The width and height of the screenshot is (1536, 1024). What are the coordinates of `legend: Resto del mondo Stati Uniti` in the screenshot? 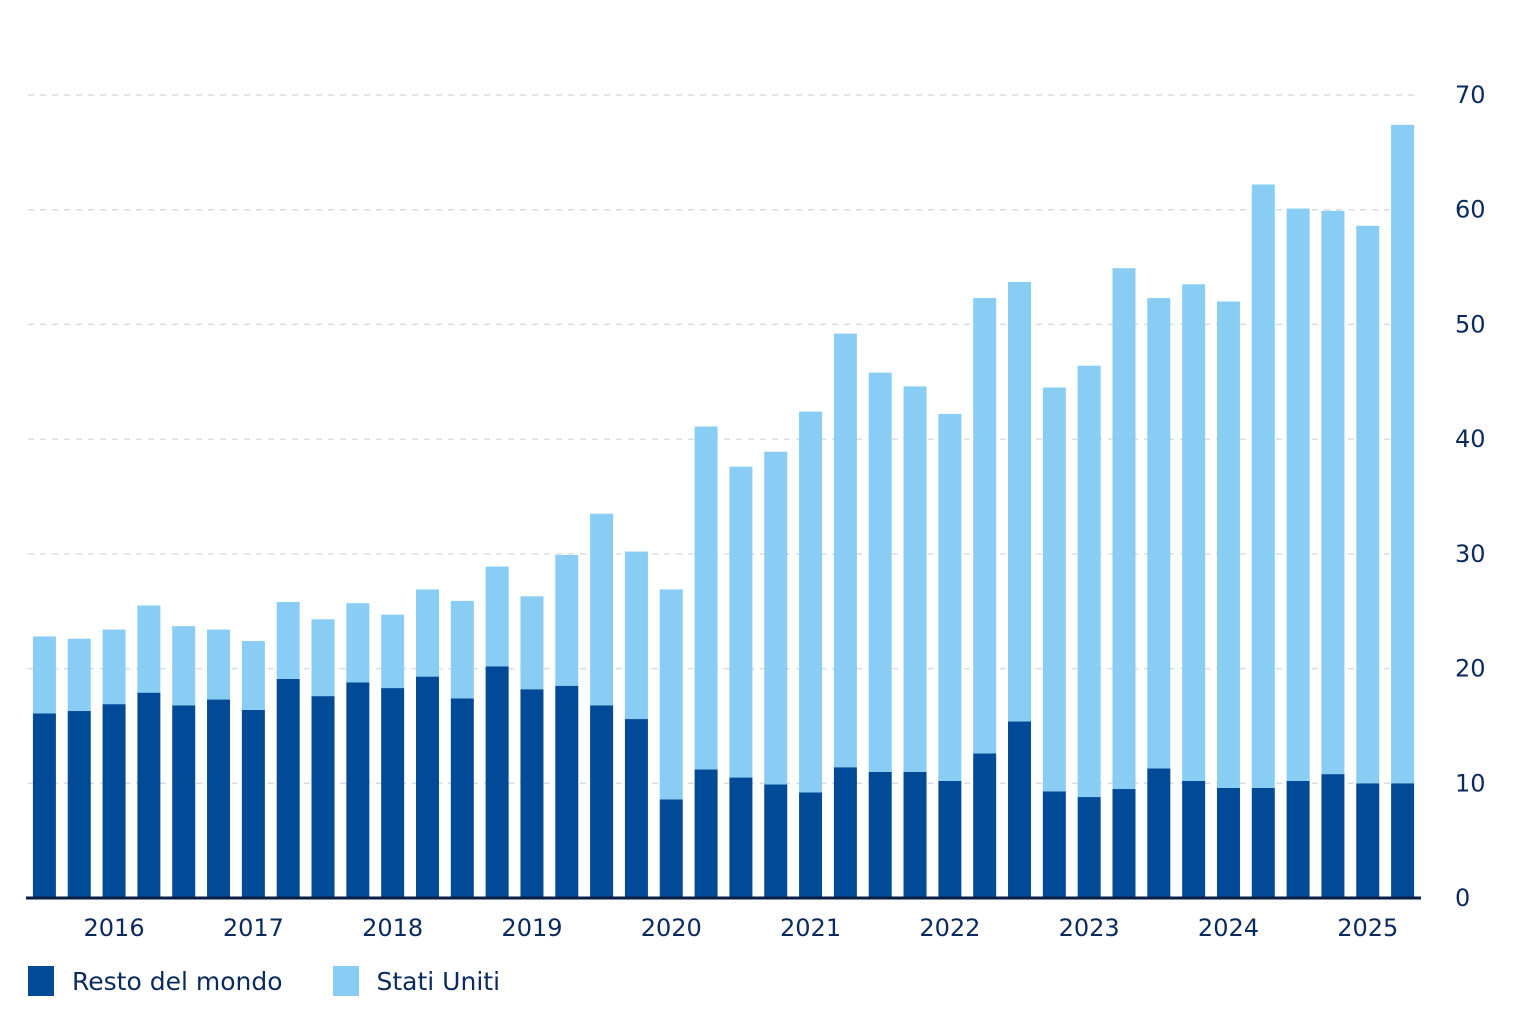 It's located at (264, 981).